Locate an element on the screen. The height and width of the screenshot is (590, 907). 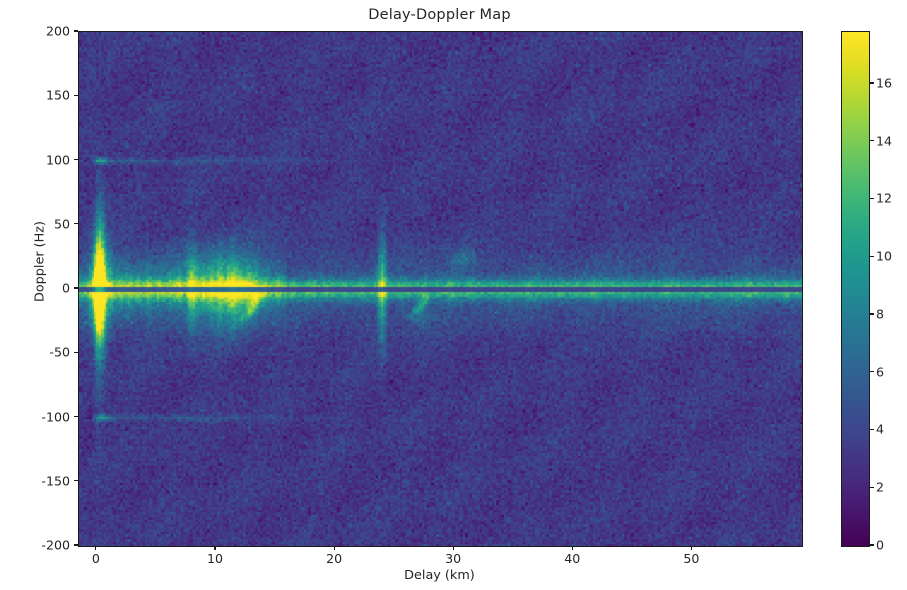
y-tick-label: 0 is located at coordinates (65, 288).